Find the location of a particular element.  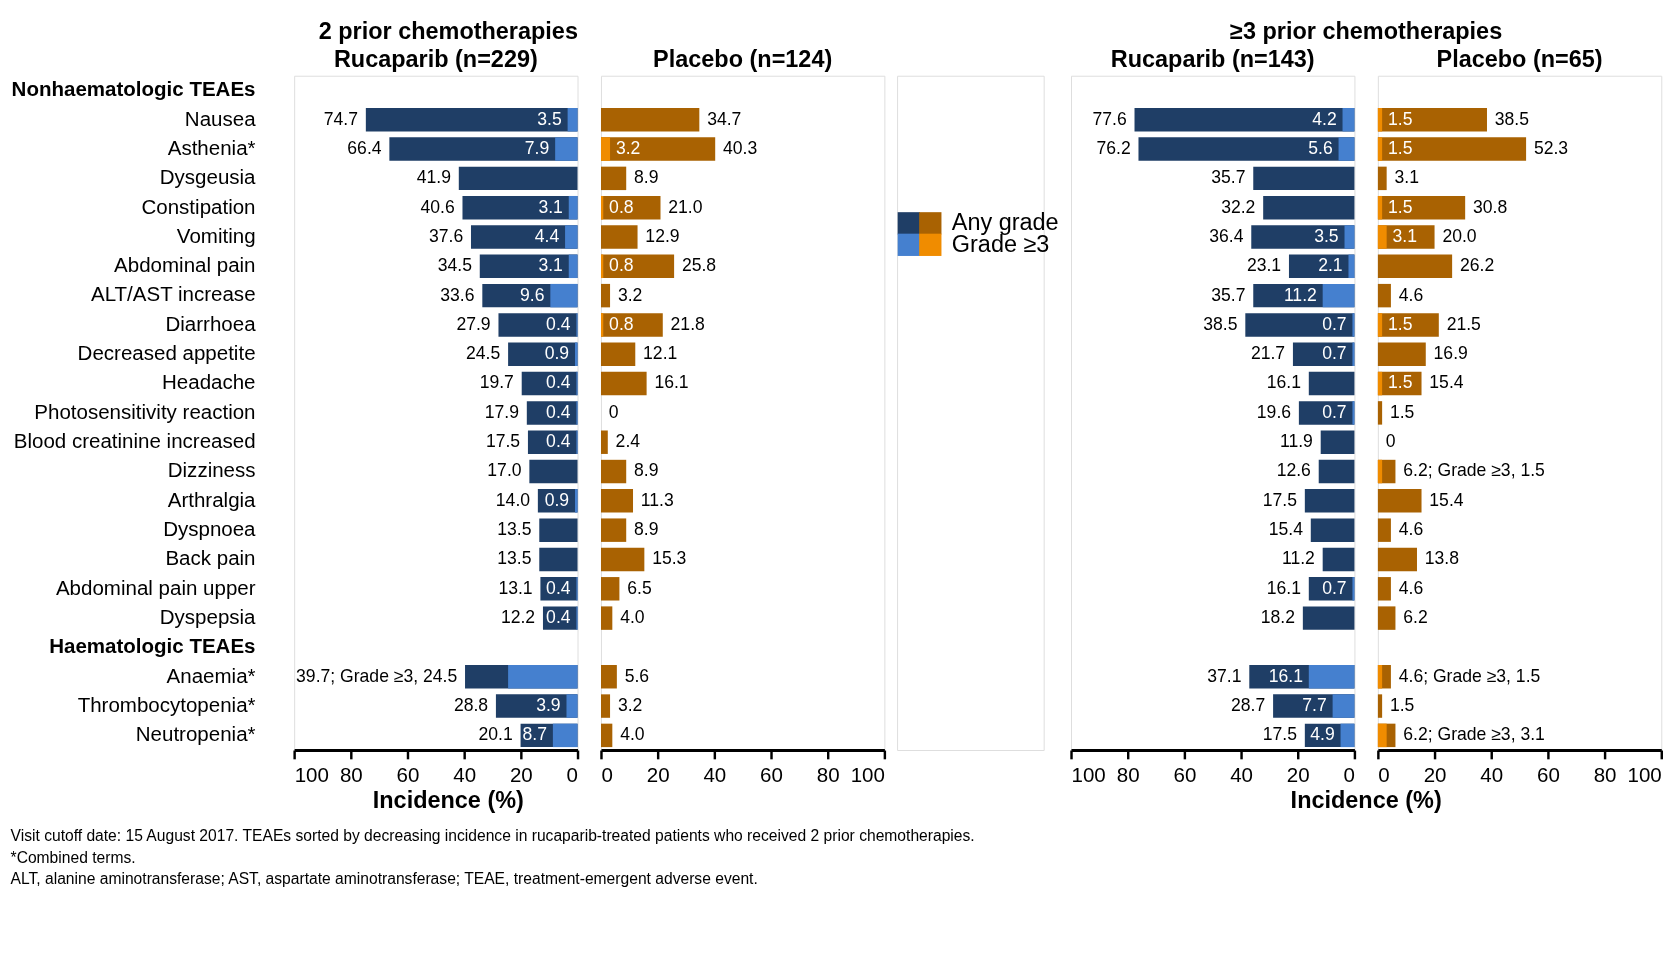

data-label: 9.6 is located at coordinates (532, 294).